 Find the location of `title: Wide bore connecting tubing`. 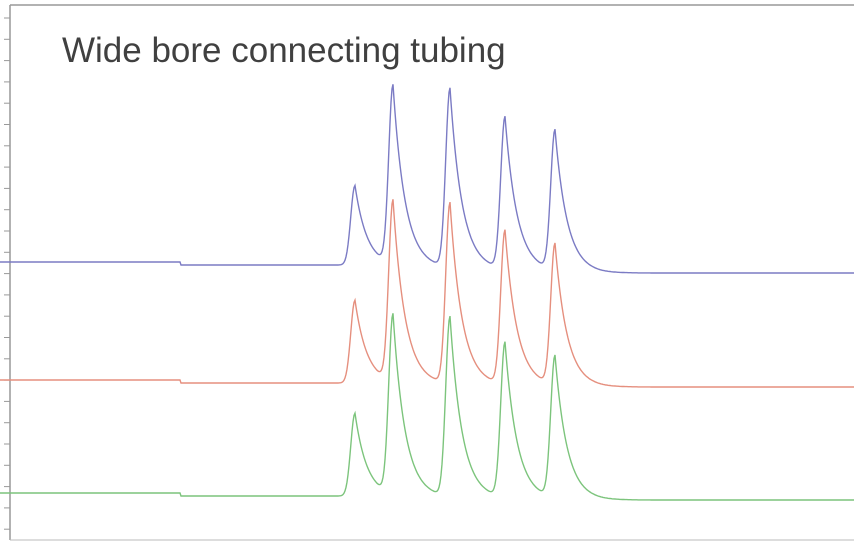

title: Wide bore connecting tubing is located at coordinates (284, 50).